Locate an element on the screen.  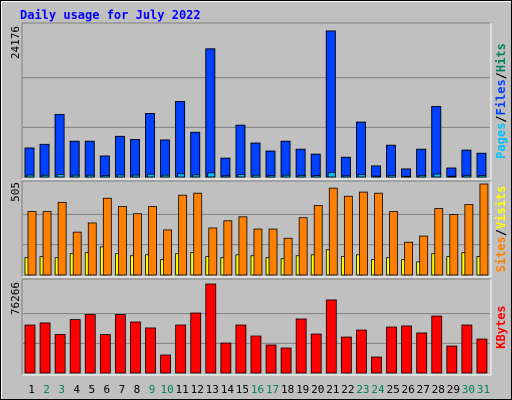
legend-entry: Files is located at coordinates (501, 97).